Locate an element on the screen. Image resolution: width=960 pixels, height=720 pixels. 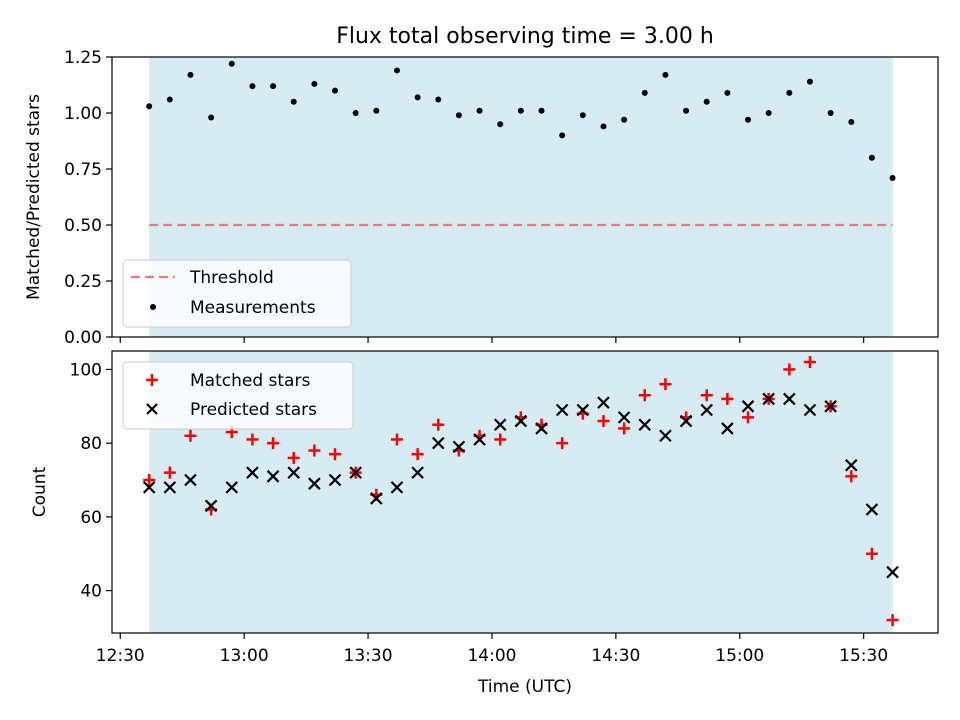
legend-matched-swatch is located at coordinates (152, 380).